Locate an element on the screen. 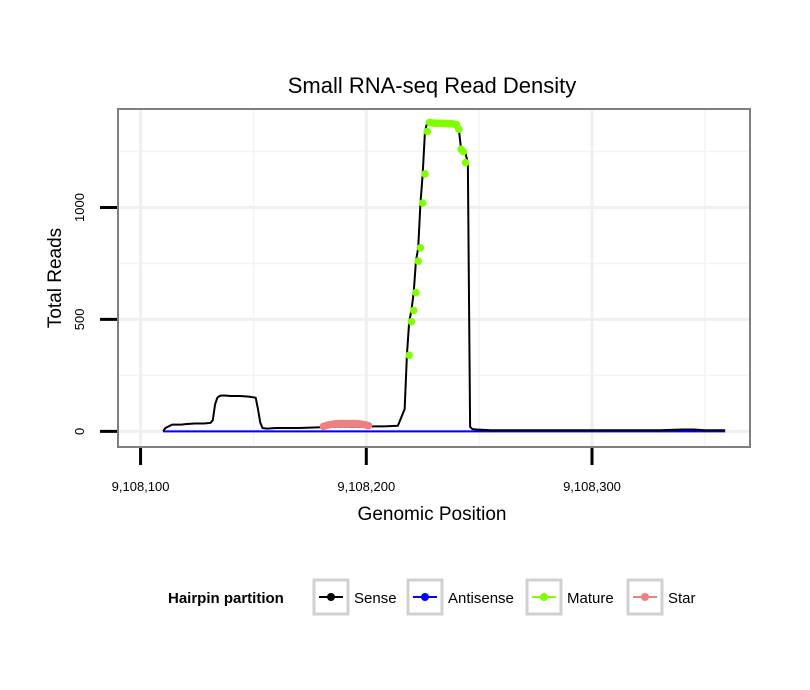 The height and width of the screenshot is (690, 810). legend-title: Hairpin partition is located at coordinates (226, 598).